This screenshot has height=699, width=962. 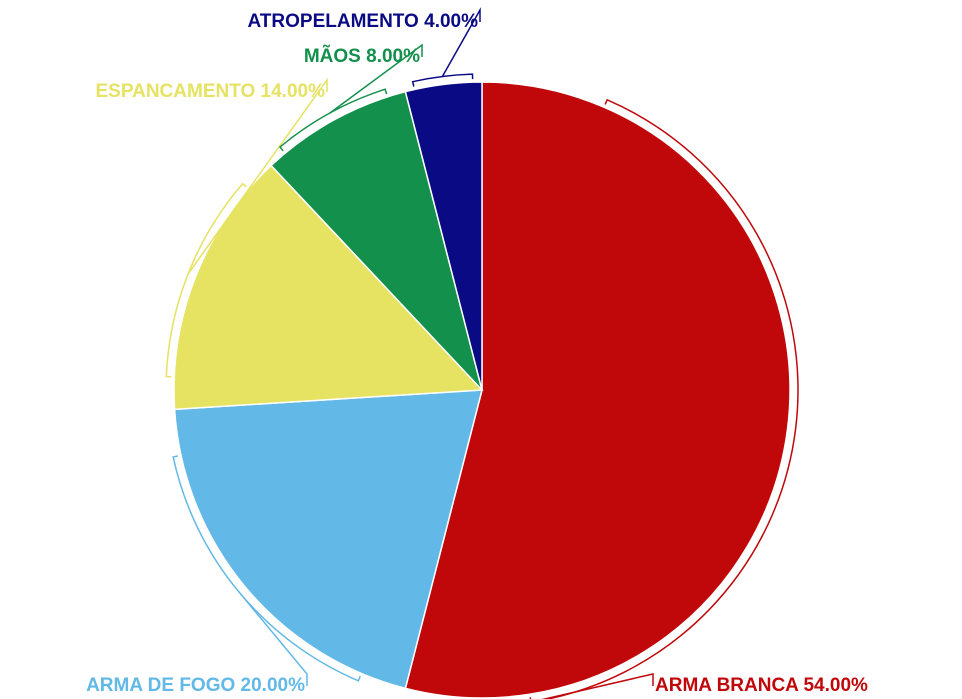 I want to click on slice-label: ARMA BRANCA 54.00%, so click(x=761, y=685).